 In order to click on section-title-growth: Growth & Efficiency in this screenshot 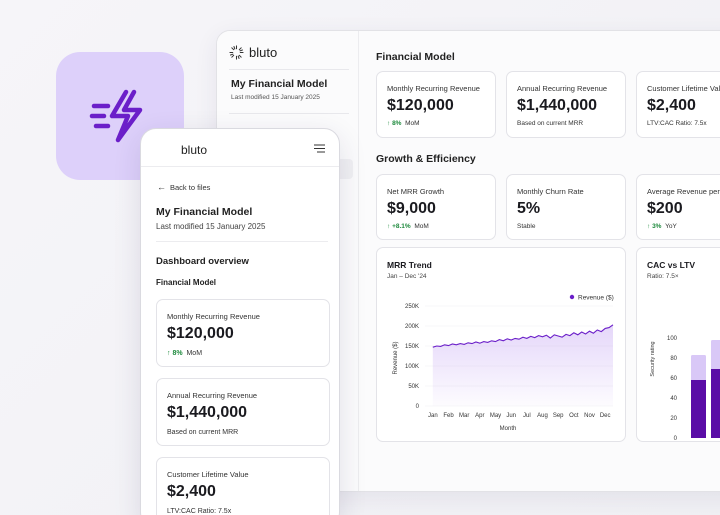, I will do `click(426, 159)`.